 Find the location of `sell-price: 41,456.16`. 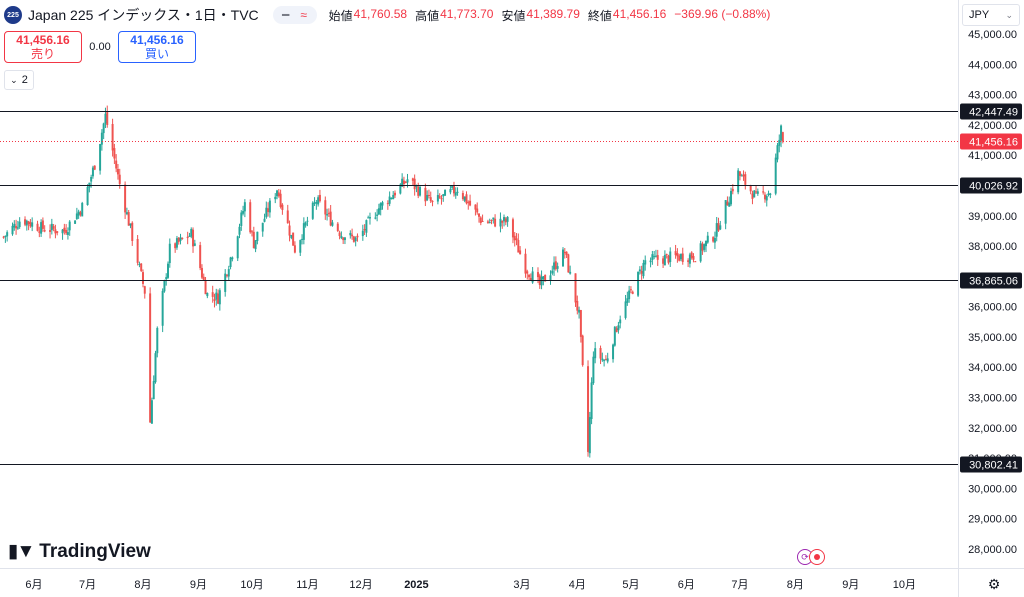

sell-price: 41,456.16 is located at coordinates (43, 40).